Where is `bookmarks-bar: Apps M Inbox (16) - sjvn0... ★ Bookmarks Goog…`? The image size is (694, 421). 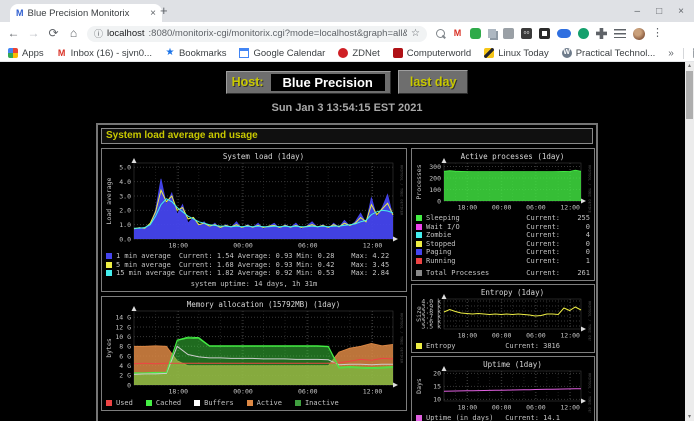 bookmarks-bar: Apps M Inbox (16) - sjvn0... ★ Bookmarks Goog… is located at coordinates (347, 53).